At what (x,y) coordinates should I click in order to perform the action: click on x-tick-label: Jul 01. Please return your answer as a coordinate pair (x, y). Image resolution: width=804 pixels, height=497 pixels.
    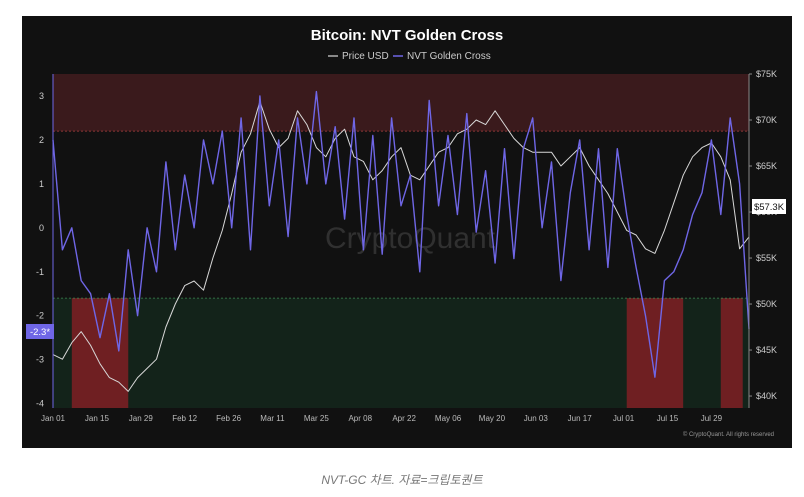
    Looking at the image, I should click on (624, 418).